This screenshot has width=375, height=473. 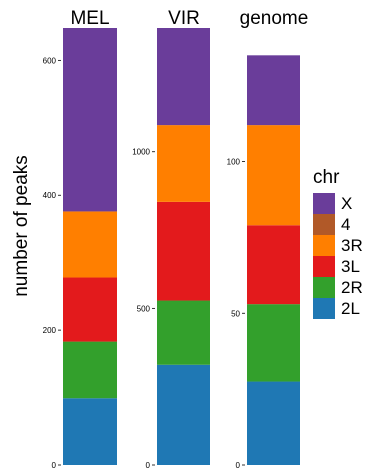 I want to click on y-tick-label: 500, so click(x=144, y=308).